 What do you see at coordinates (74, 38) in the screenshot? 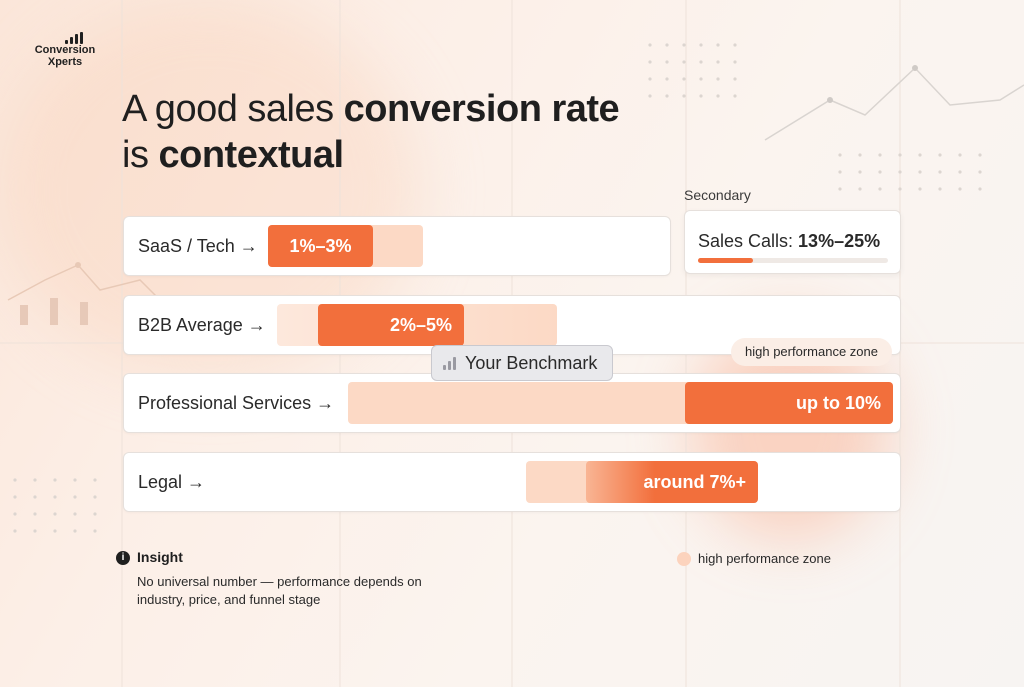
I see `logo-bars-icon` at bounding box center [74, 38].